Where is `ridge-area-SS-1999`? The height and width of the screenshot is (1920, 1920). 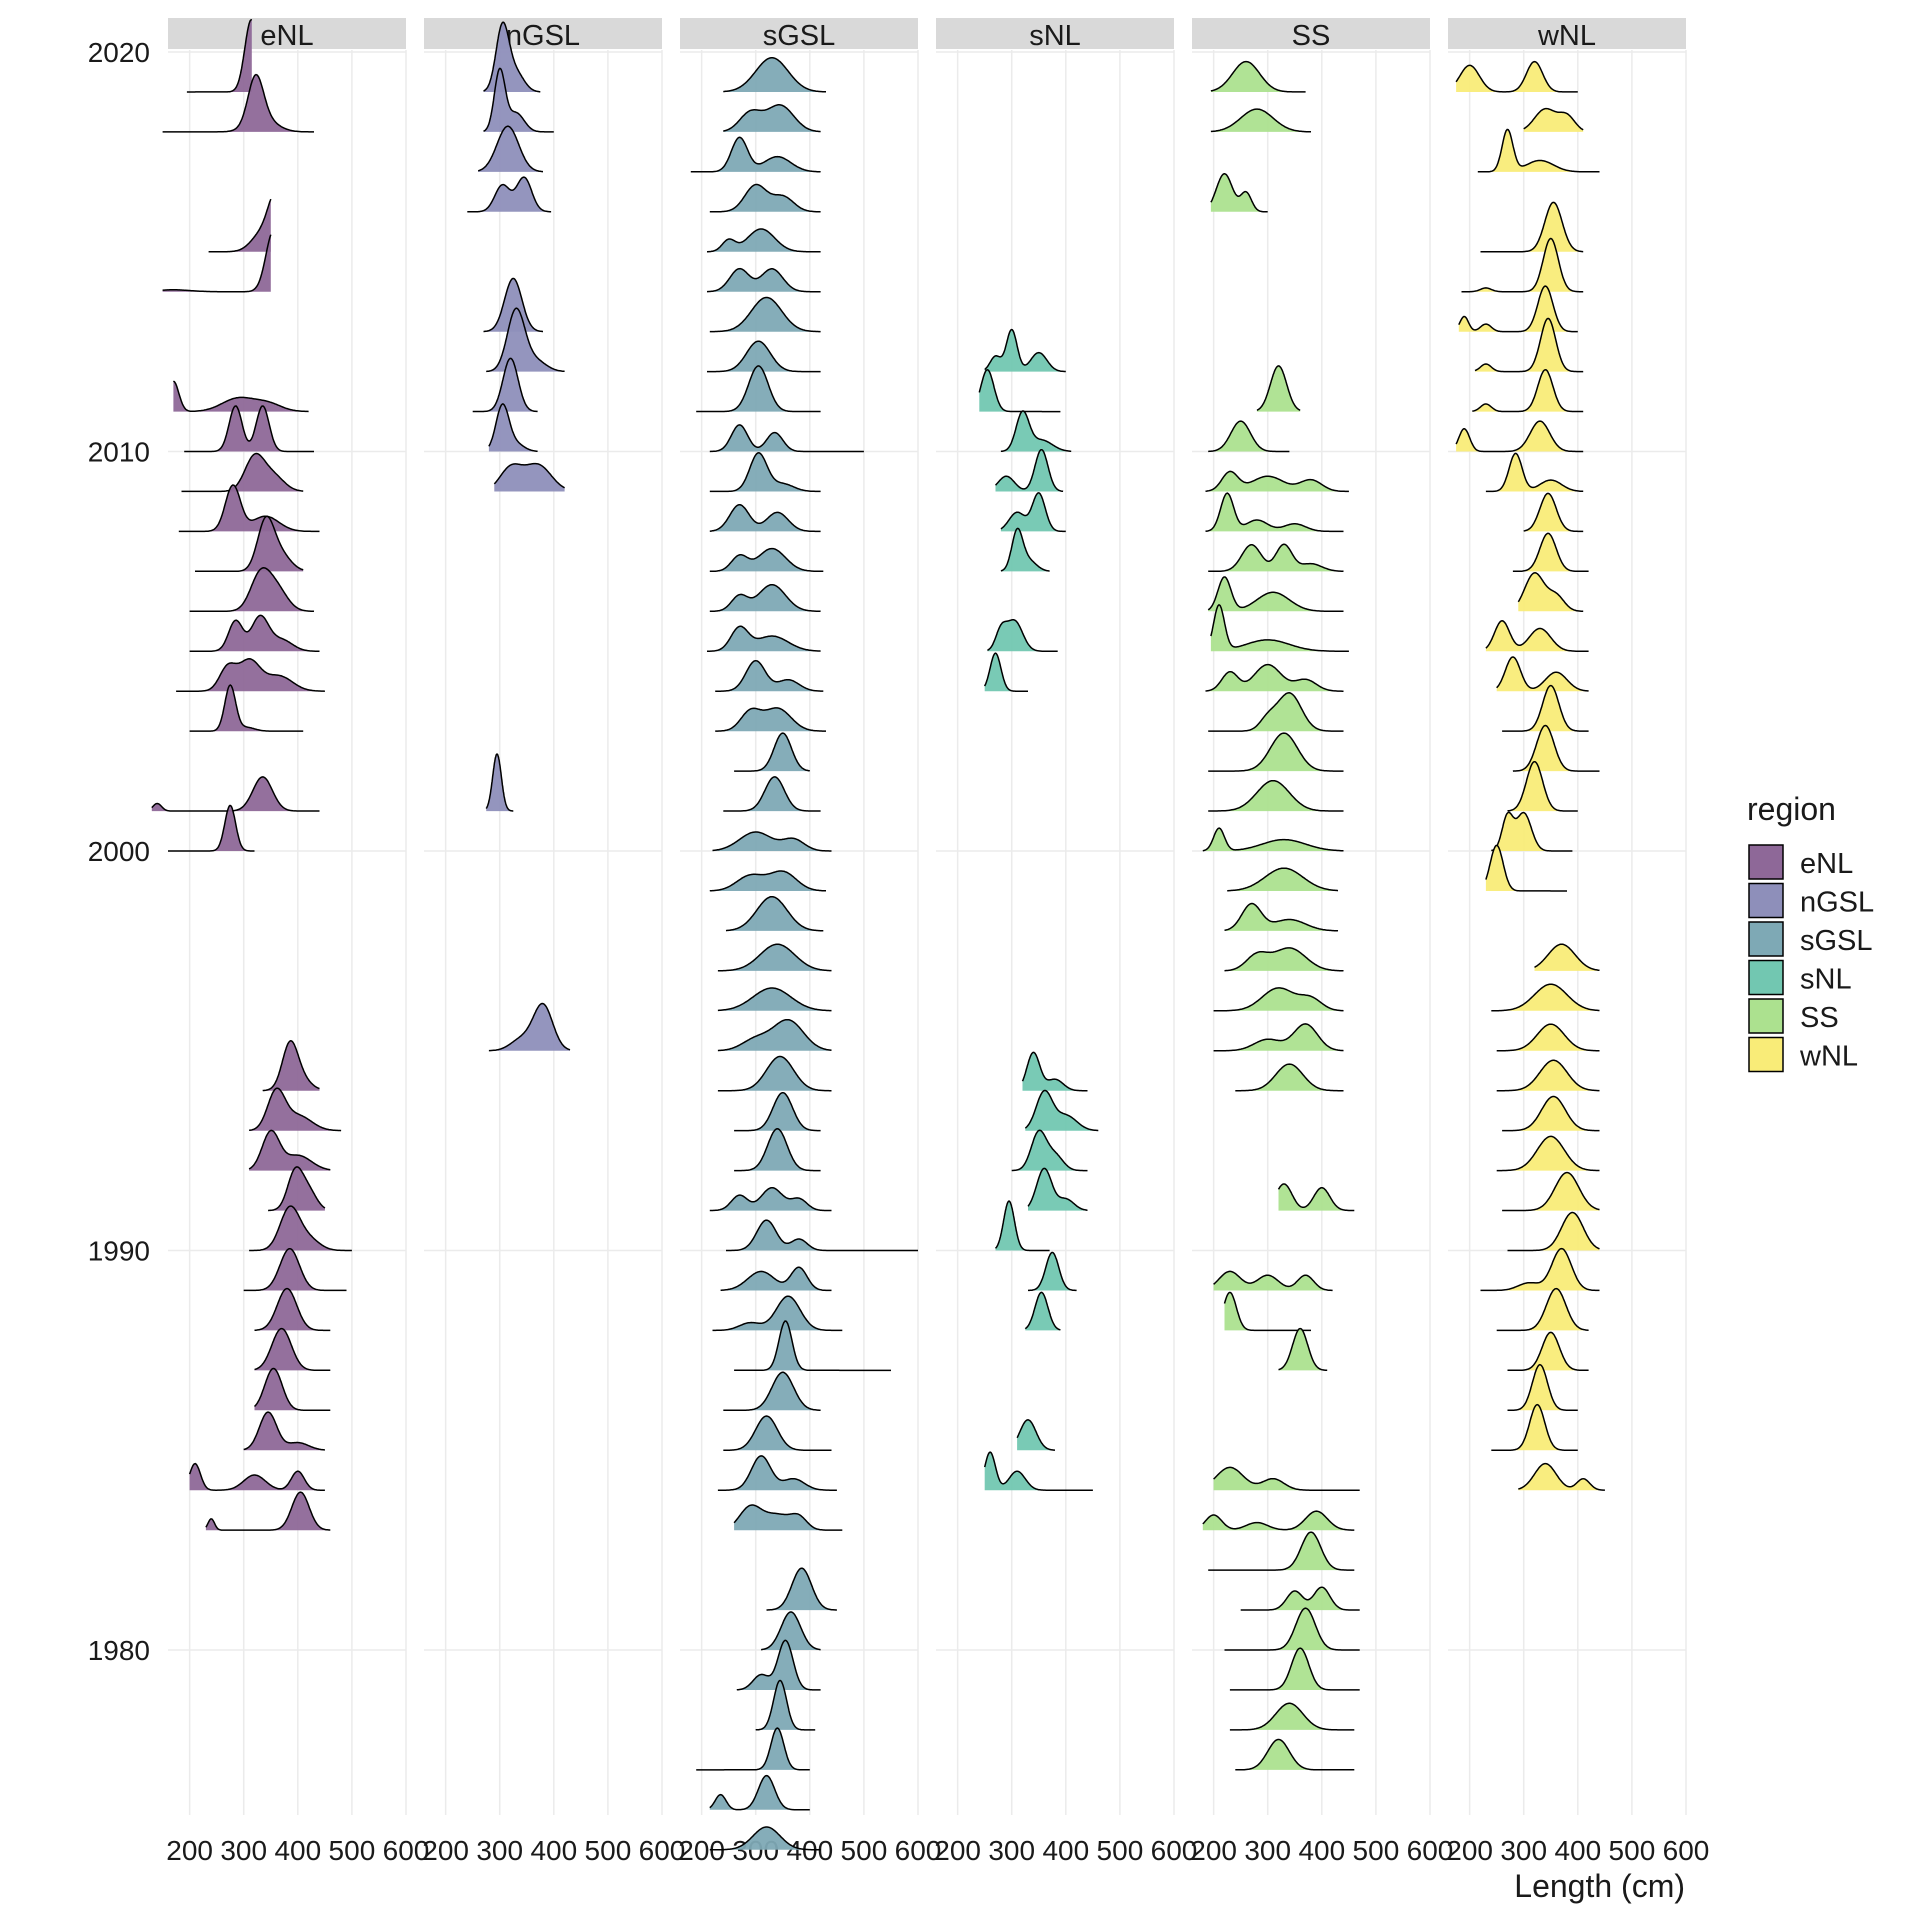
ridge-area-SS-1999 is located at coordinates (1282, 879).